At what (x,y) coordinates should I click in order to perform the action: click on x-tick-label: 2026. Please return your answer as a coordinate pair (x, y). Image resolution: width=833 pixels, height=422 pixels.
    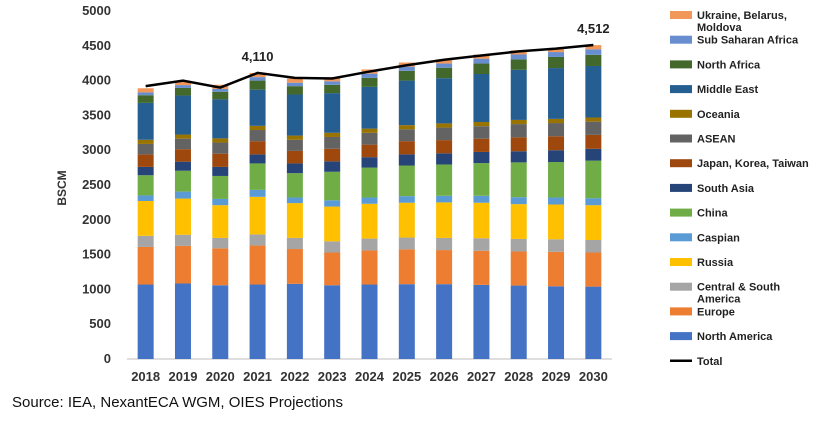
    Looking at the image, I should click on (444, 376).